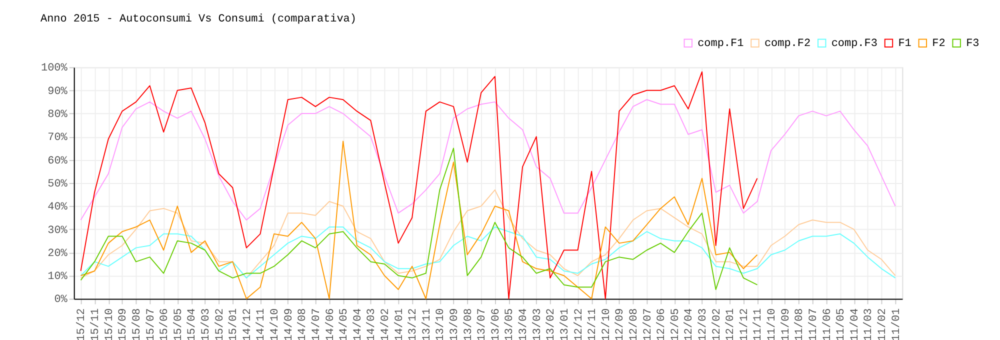  Describe the element at coordinates (151, 324) in the screenshot. I see `x-tick-label: 15/07` at that location.